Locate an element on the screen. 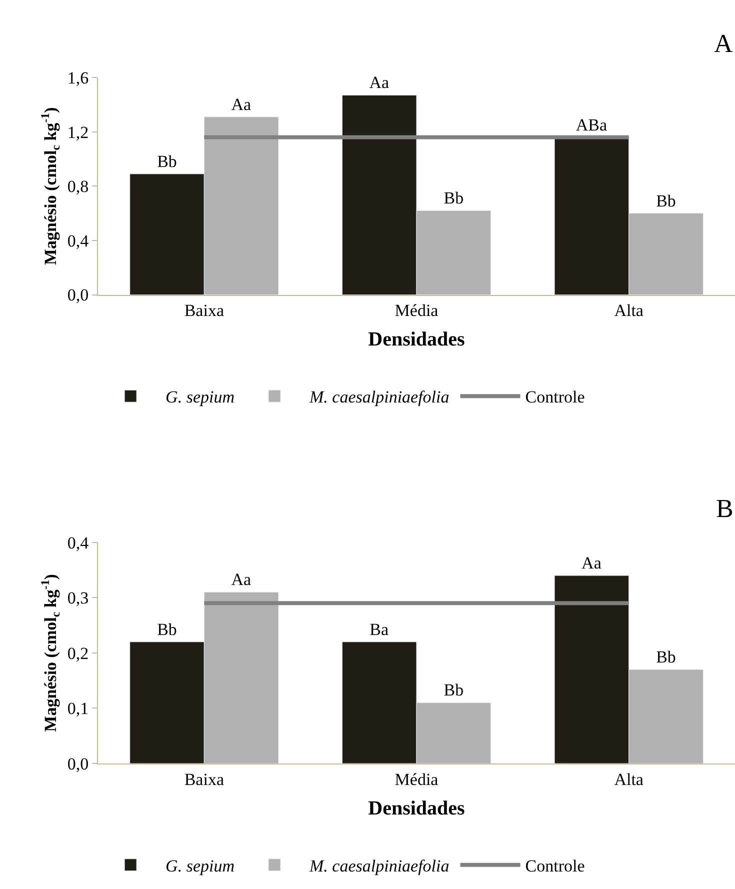 This screenshot has width=735, height=889. y-tick-label: 0,3 is located at coordinates (78, 598).